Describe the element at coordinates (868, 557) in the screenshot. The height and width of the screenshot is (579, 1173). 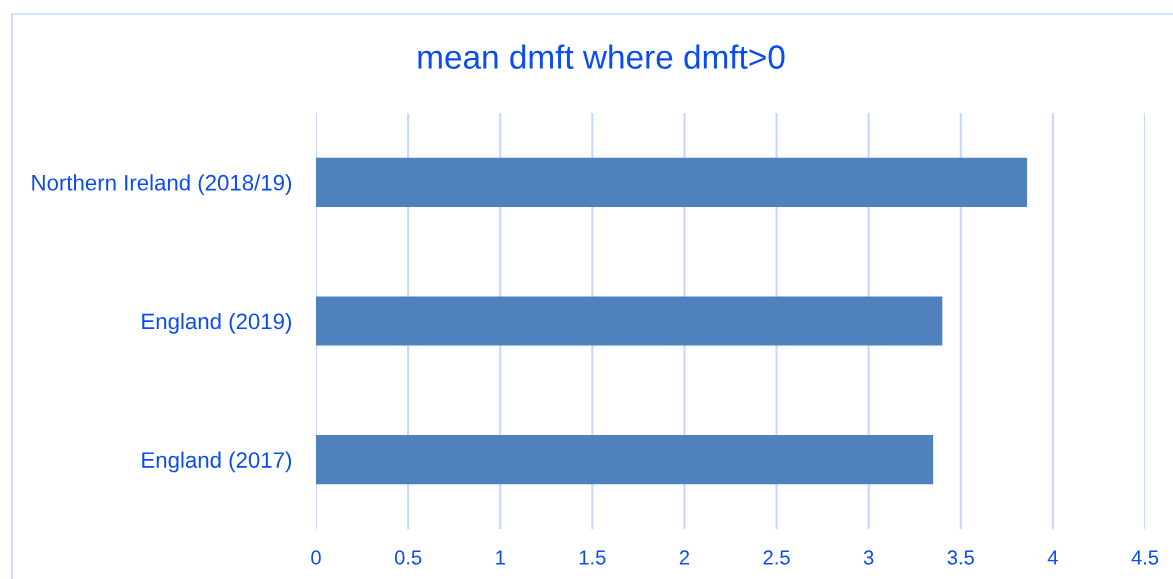
I see `x-tick-label: 3` at that location.